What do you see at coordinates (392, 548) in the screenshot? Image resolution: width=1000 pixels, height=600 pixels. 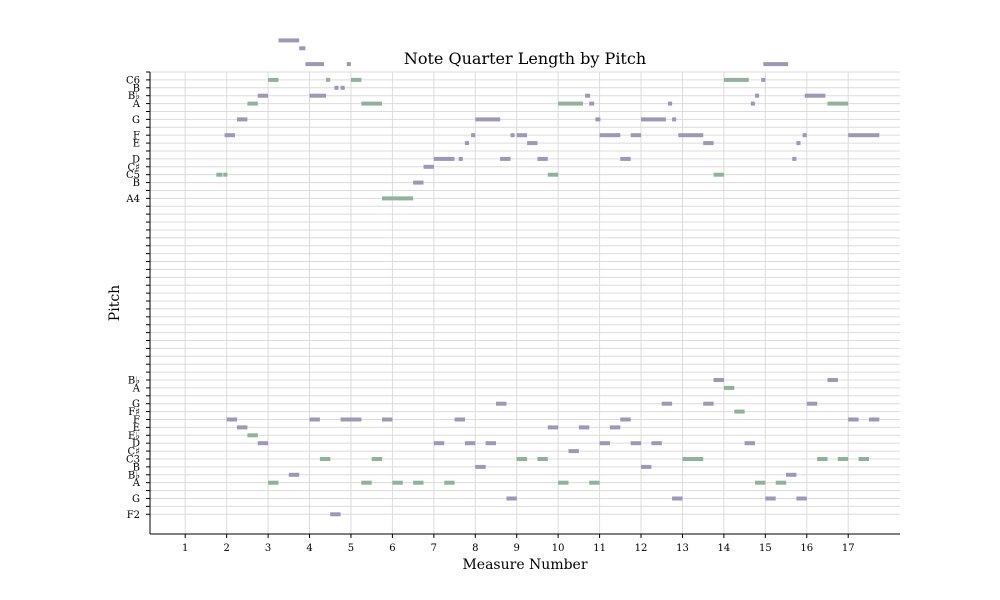 I see `x-tick-label: 6` at bounding box center [392, 548].